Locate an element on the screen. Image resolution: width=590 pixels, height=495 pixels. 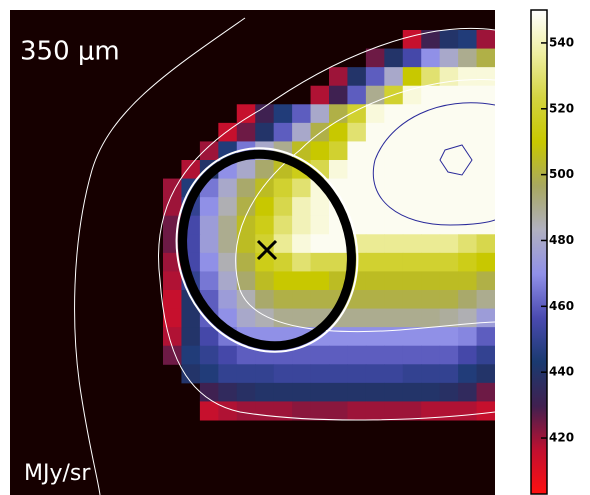
aperture-outline is located at coordinates (267, 250).